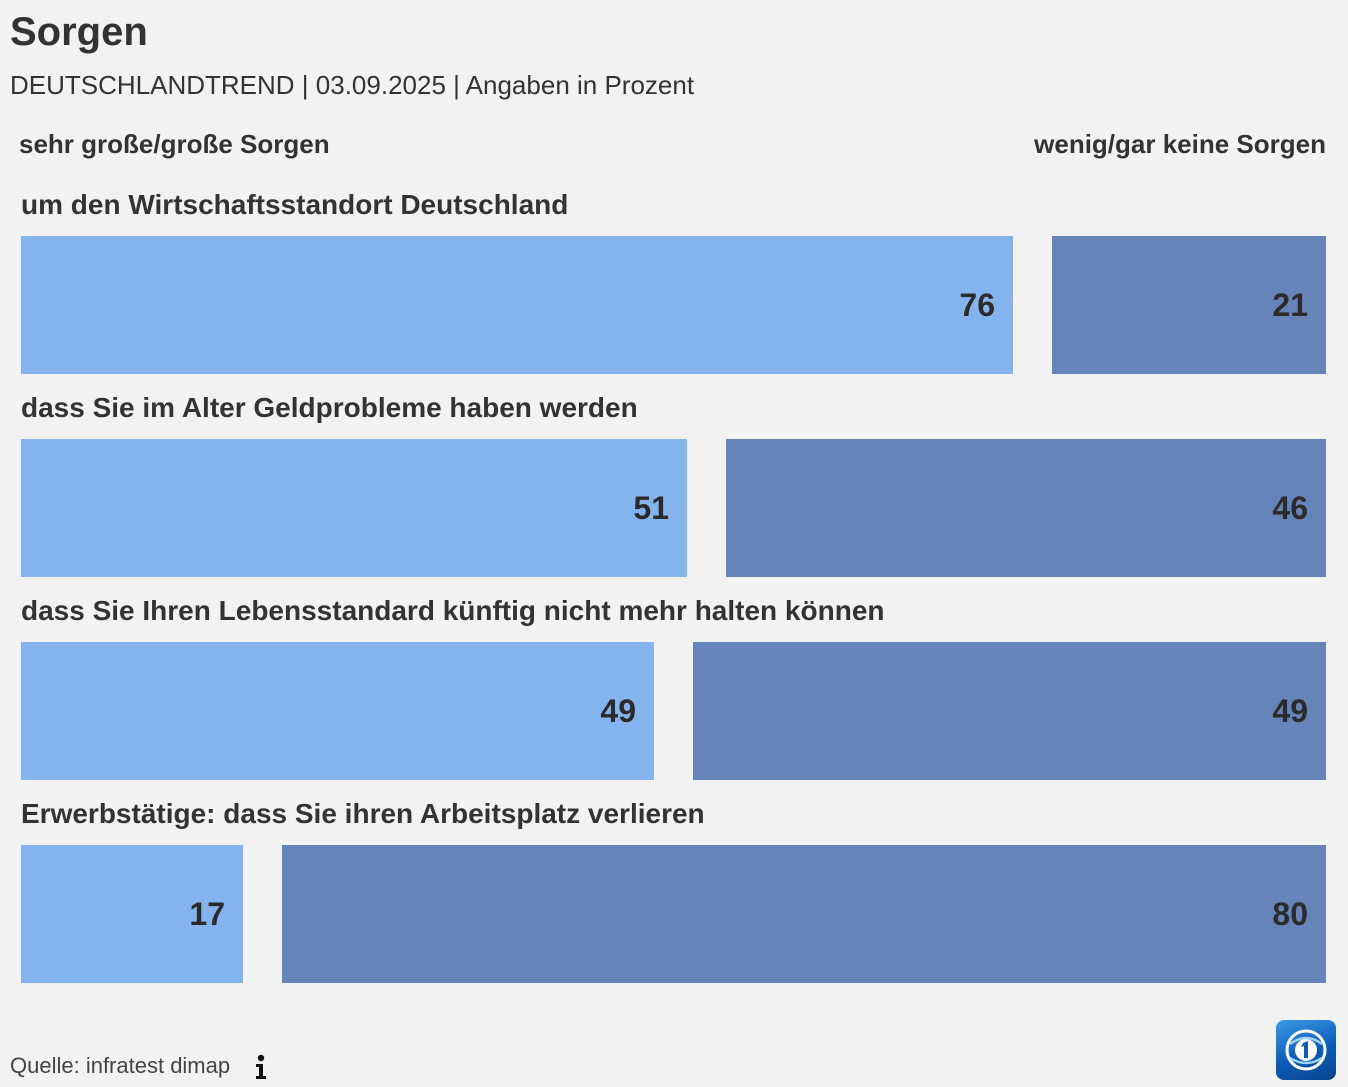  What do you see at coordinates (337, 711) in the screenshot?
I see `bar-concern: 49` at bounding box center [337, 711].